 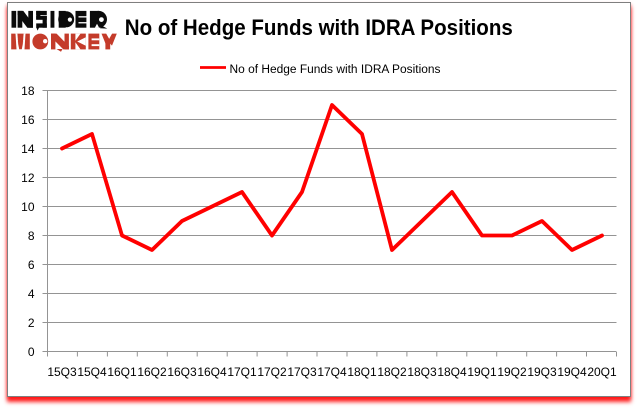 I want to click on svg-text: 18, so click(x=28, y=91).